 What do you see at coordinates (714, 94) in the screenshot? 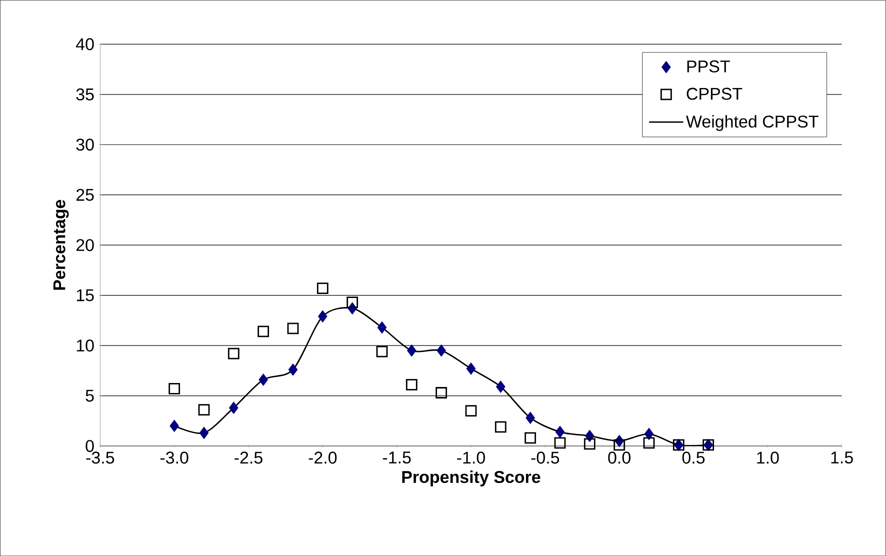
I see `legend-label: CPPST` at bounding box center [714, 94].